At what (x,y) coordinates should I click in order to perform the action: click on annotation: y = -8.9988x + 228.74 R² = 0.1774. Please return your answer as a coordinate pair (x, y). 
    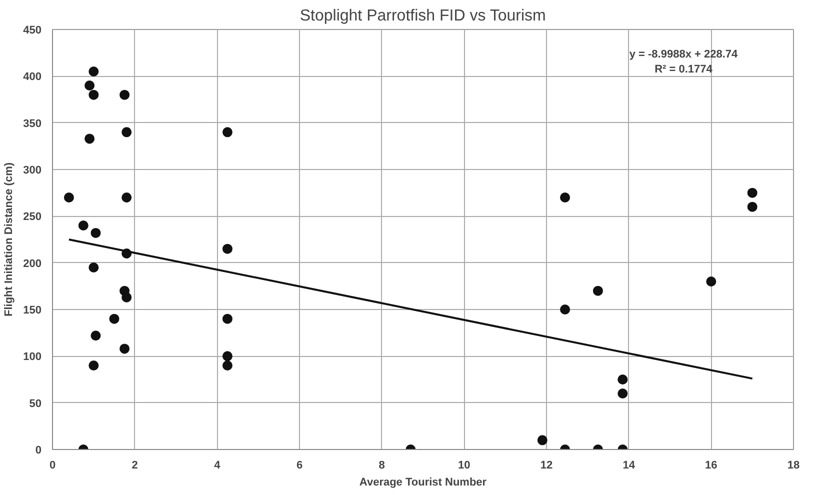
    Looking at the image, I should click on (684, 62).